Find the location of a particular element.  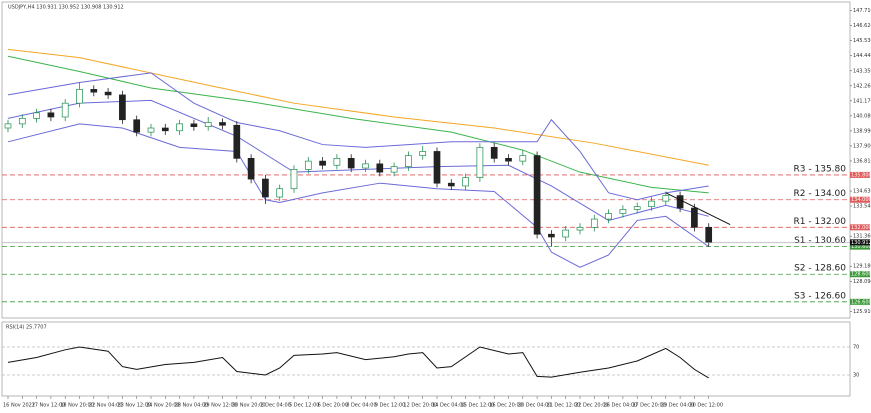

level-tag: 135.800 is located at coordinates (861, 175).